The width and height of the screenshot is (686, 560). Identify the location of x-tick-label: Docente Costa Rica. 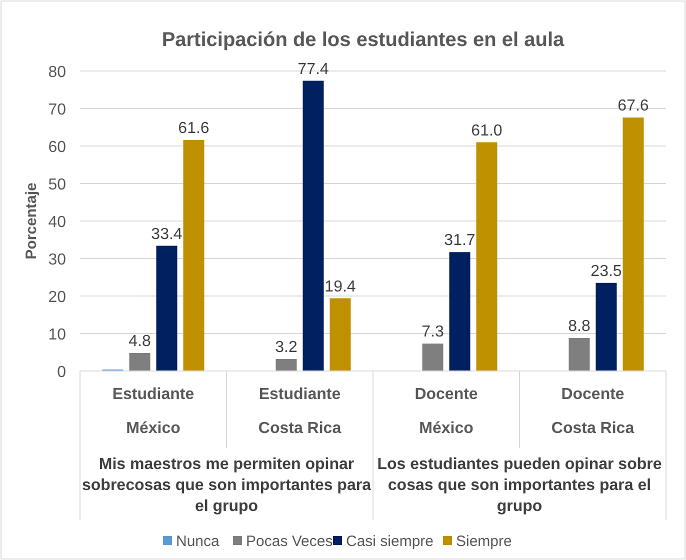
(592, 411).